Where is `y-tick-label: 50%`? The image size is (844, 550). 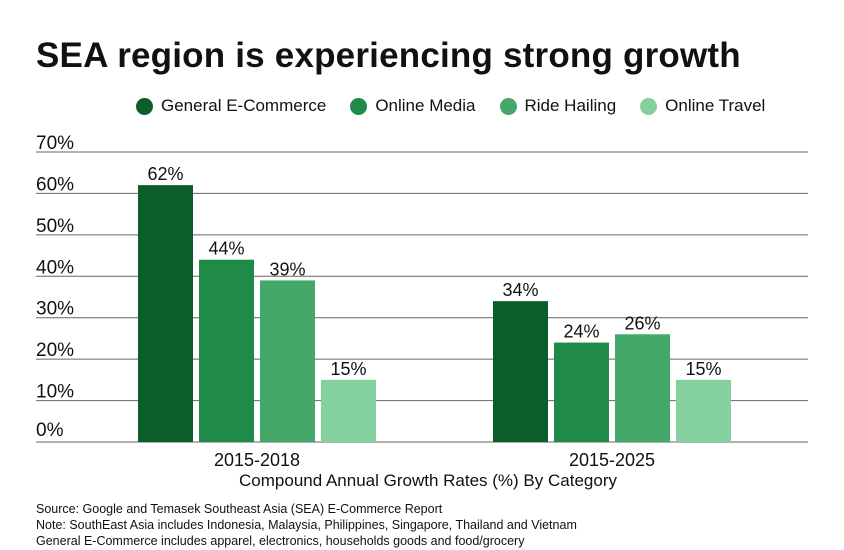 y-tick-label: 50% is located at coordinates (55, 226).